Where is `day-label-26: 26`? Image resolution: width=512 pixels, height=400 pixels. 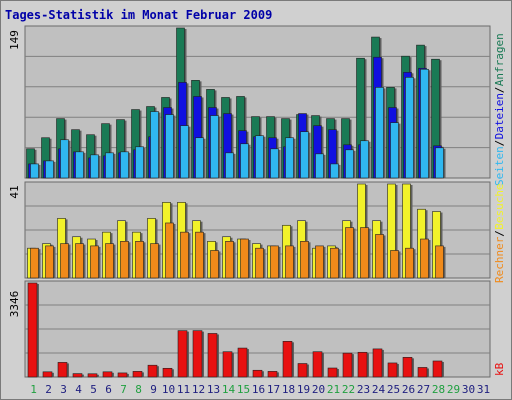 day-label-26: 26 is located at coordinates (408, 389).